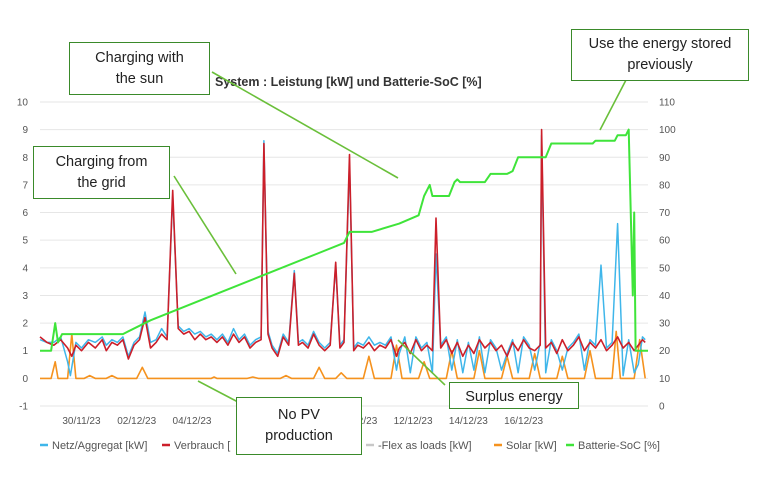 The width and height of the screenshot is (768, 490). I want to click on y-left-tick-label: 4, so click(25, 268).